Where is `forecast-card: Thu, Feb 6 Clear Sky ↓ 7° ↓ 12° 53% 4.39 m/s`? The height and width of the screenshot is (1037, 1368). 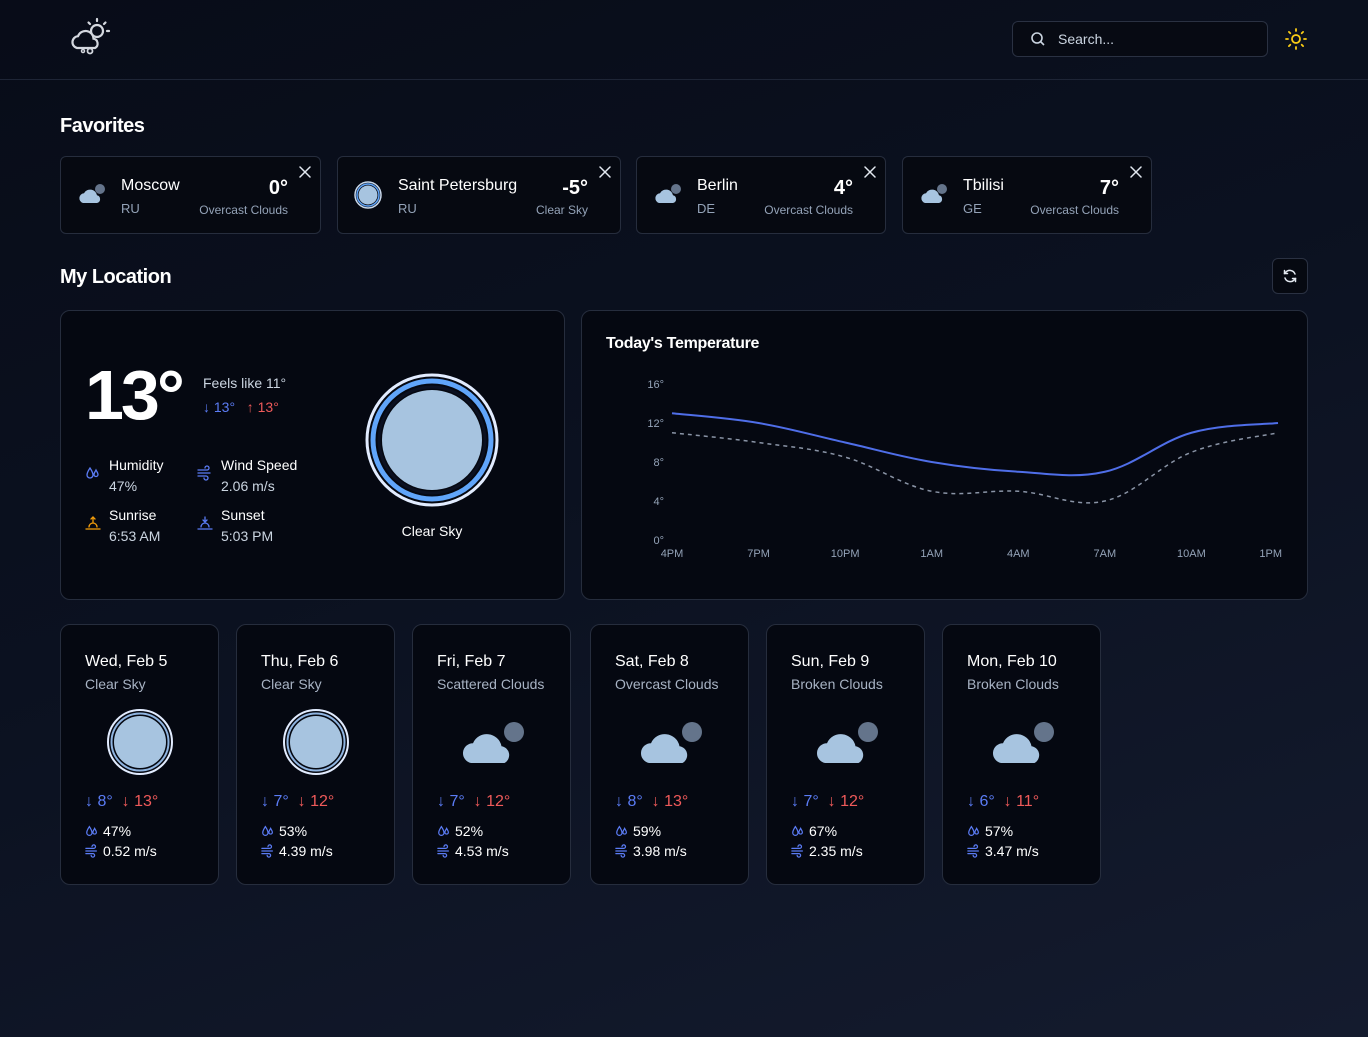 forecast-card: Thu, Feb 6 Clear Sky ↓ 7° ↓ 12° 53% 4.39 m/s is located at coordinates (315, 754).